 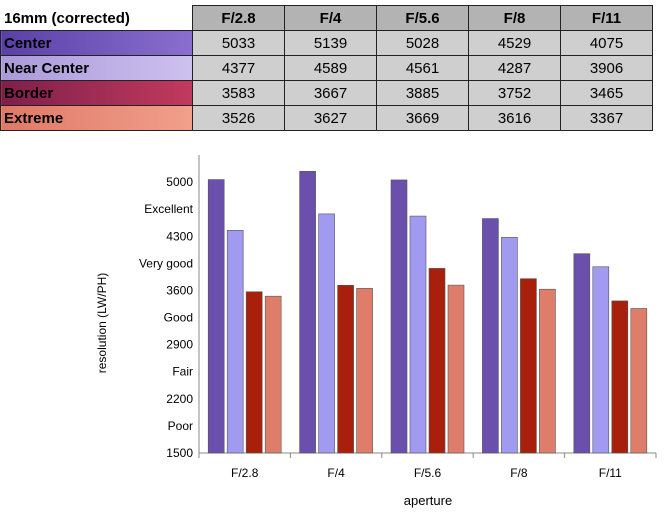 I want to click on table-title: 16mm (corrected), so click(x=96, y=18).